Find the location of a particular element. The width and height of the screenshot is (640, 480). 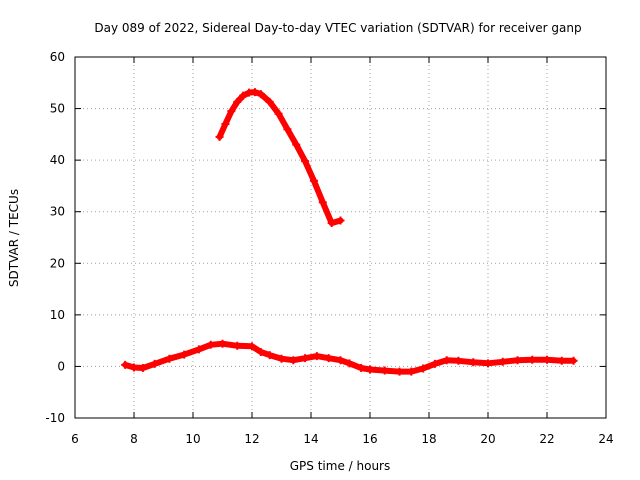

x-tick-label: 10 is located at coordinates (192, 439).